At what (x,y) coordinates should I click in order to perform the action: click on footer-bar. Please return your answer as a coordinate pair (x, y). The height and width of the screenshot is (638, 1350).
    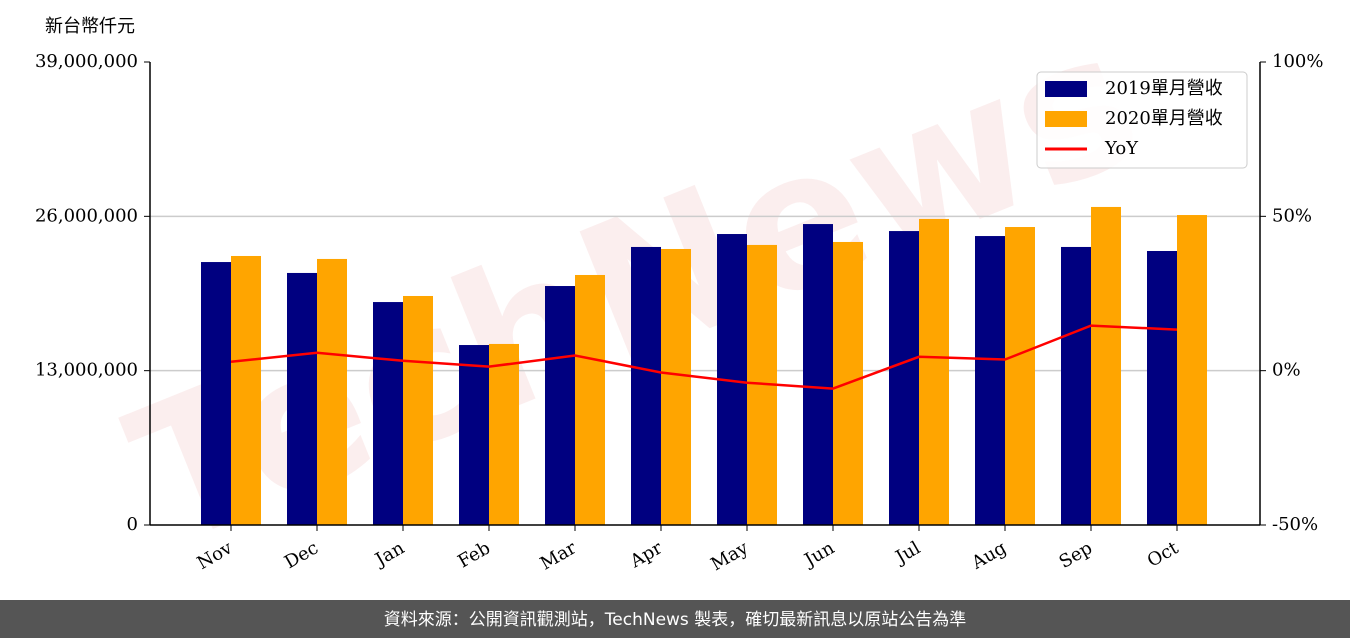
    Looking at the image, I should click on (675, 619).